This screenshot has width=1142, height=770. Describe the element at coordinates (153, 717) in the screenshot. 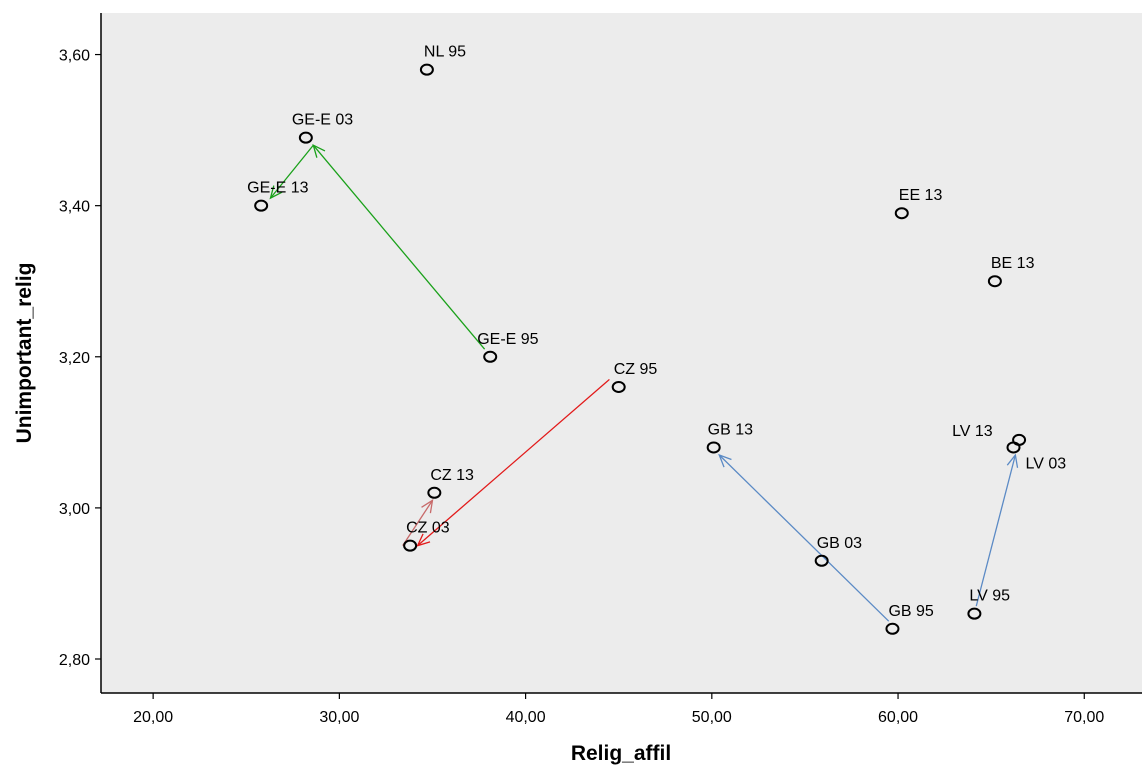

I see `x-tick-label: 20,00` at that location.